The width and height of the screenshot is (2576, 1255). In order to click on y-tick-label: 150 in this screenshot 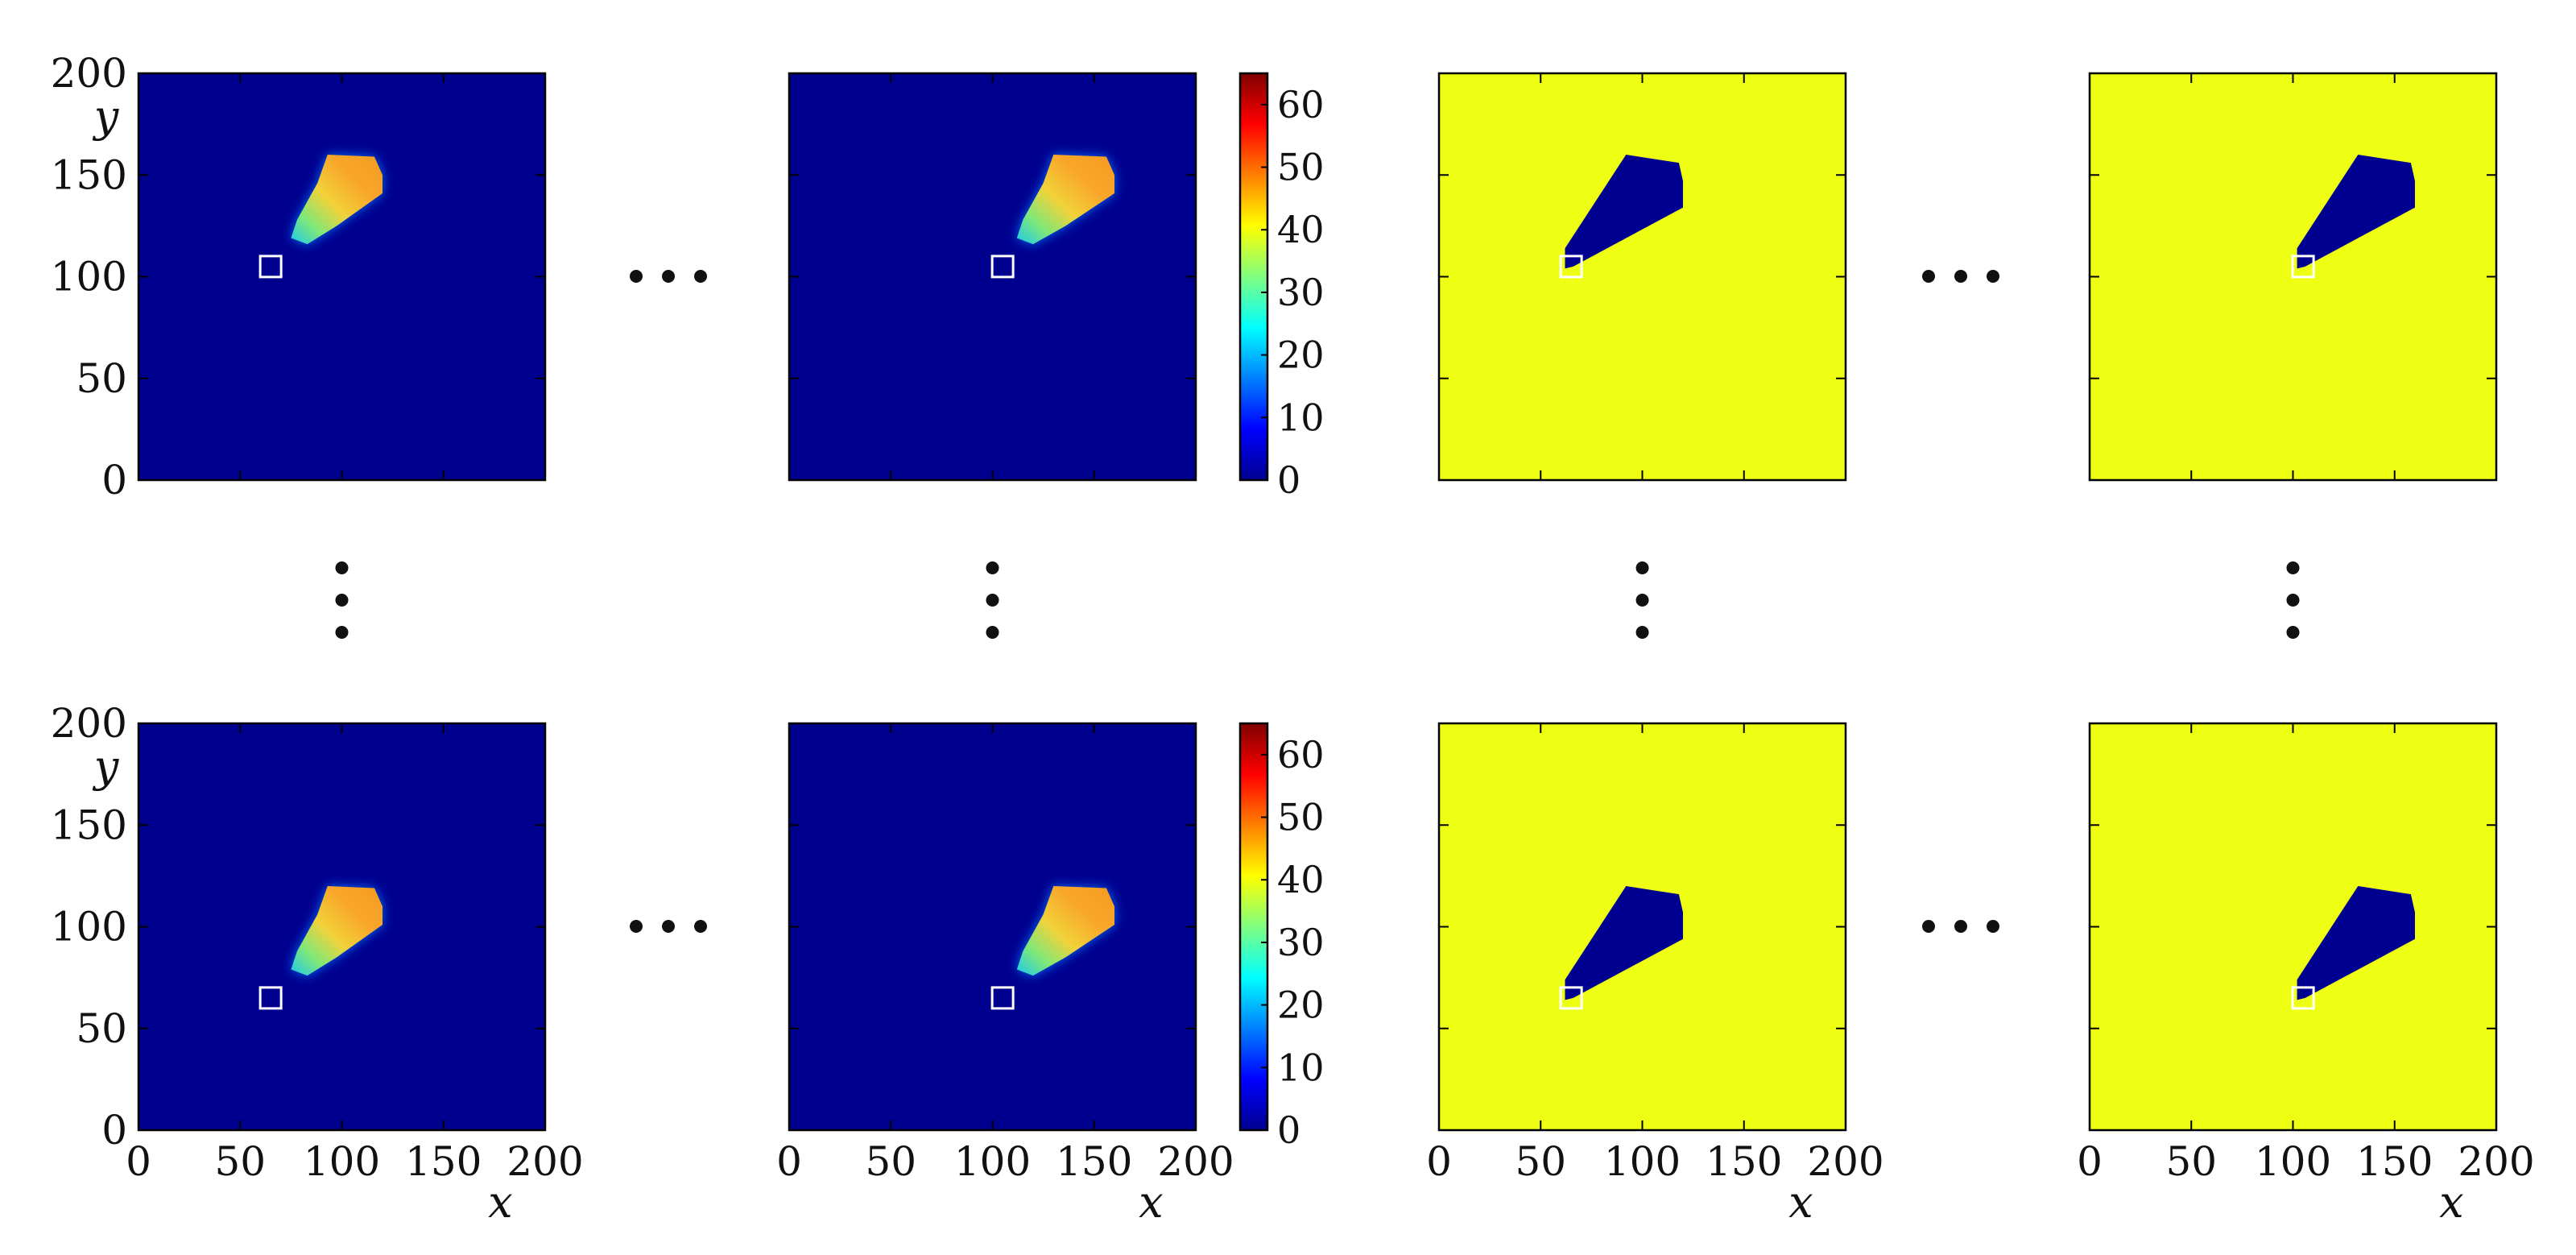, I will do `click(89, 824)`.